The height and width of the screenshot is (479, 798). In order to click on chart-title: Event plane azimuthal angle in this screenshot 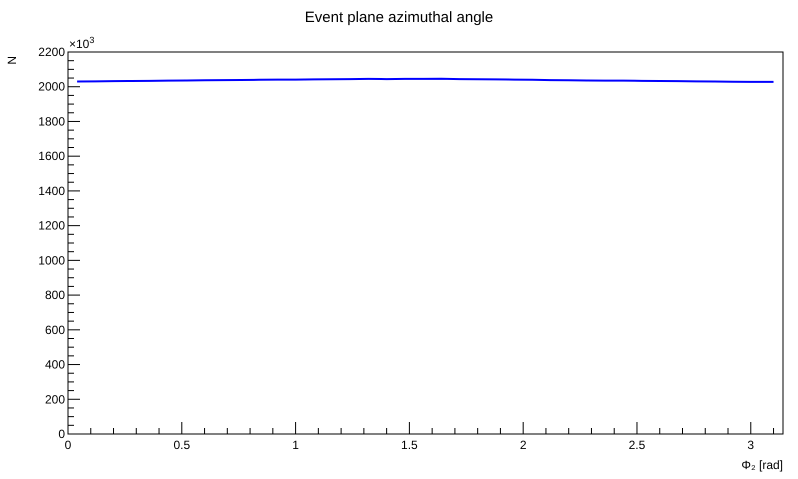, I will do `click(399, 17)`.